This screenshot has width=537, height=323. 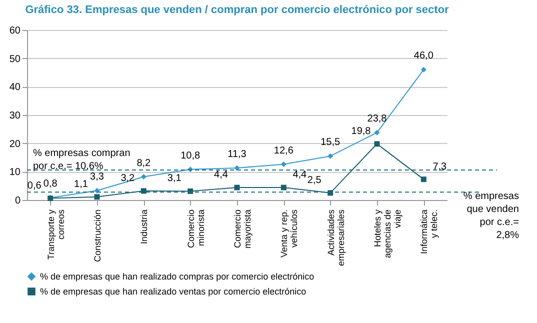 I want to click on x-tick-label: Comercio minorista, so click(x=196, y=229).